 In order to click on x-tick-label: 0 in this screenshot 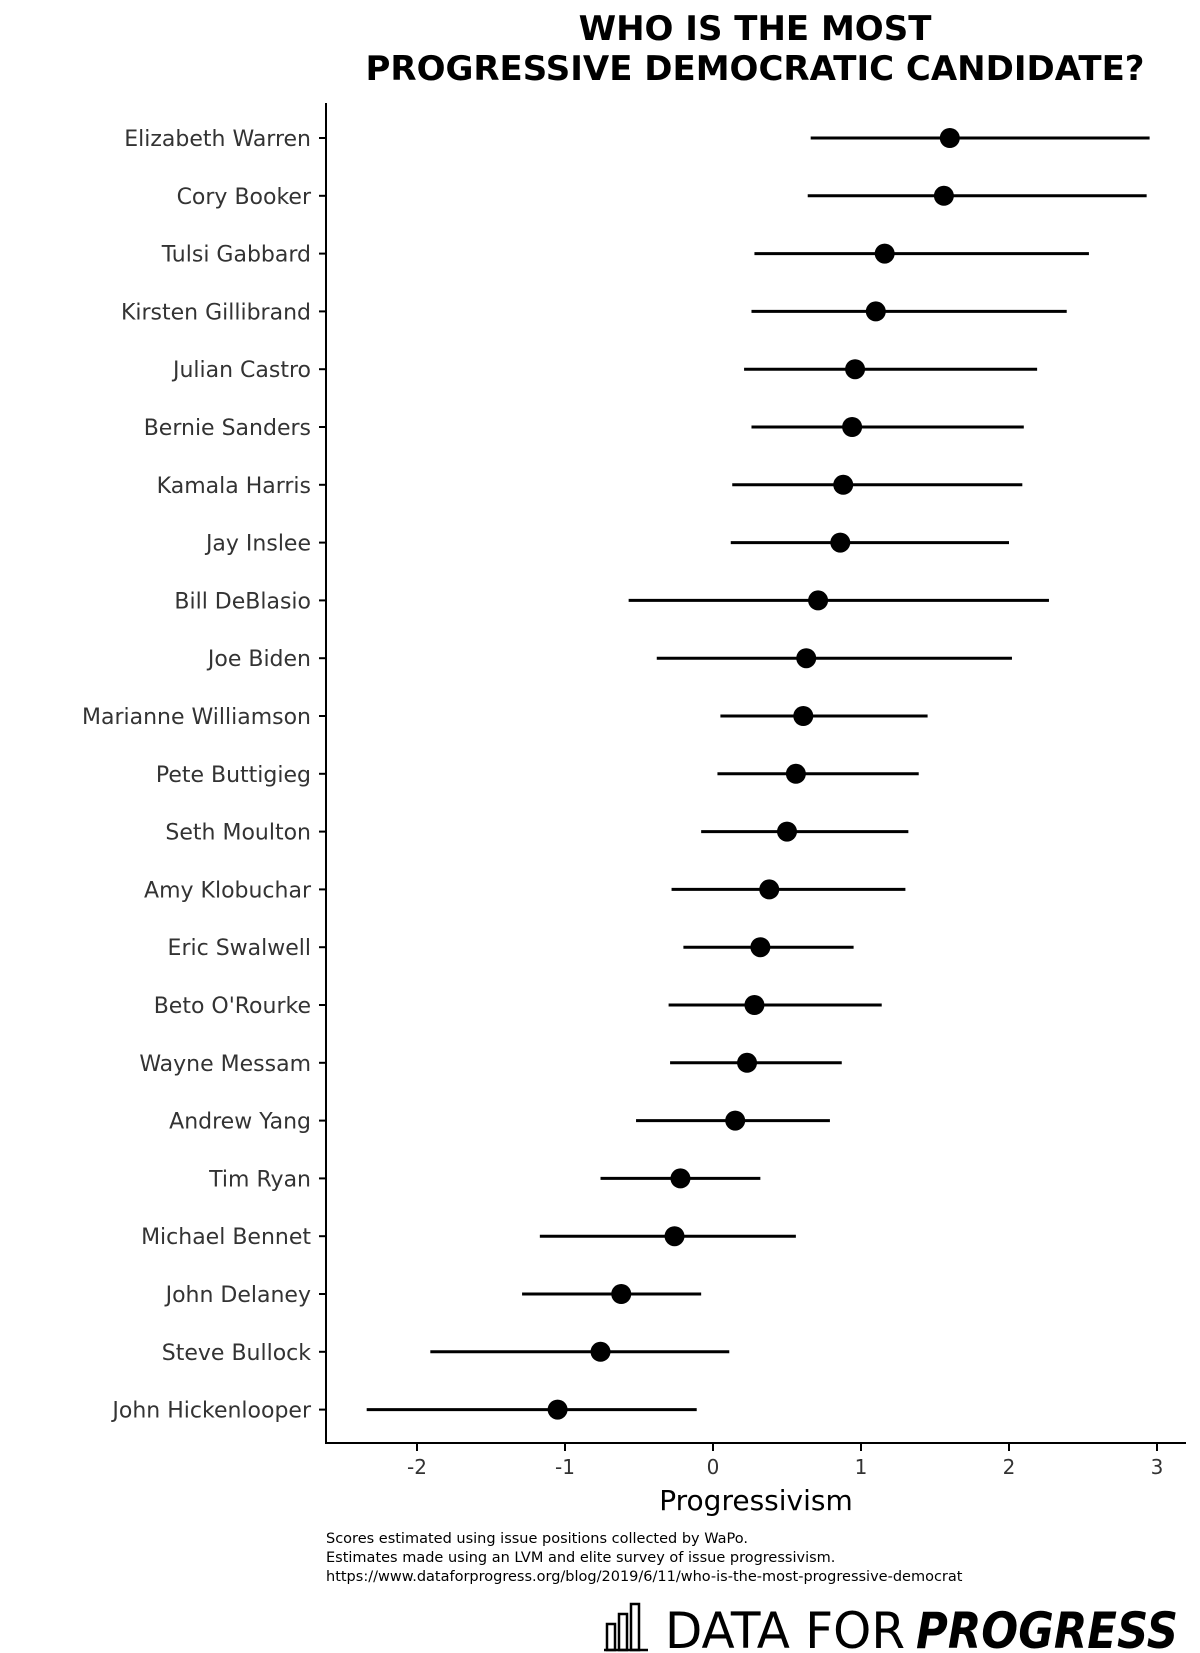, I will do `click(713, 1467)`.